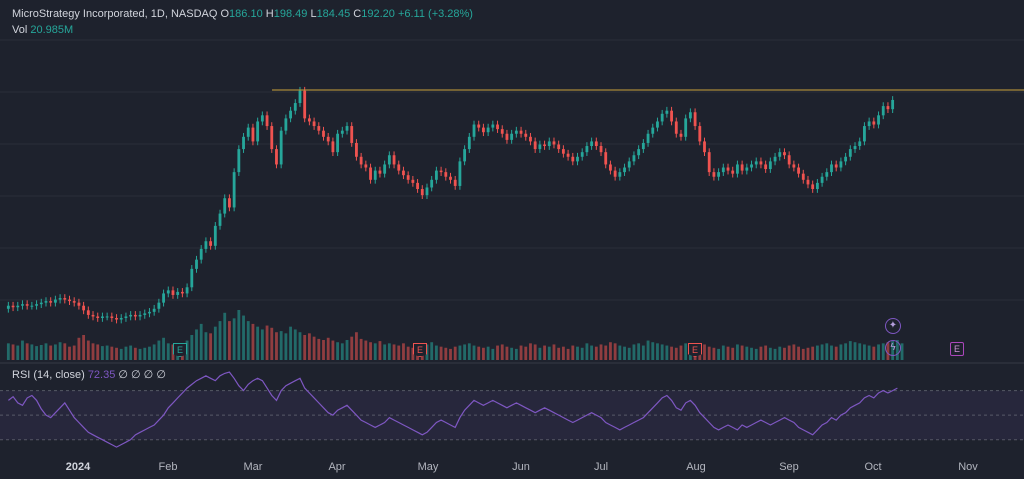 The height and width of the screenshot is (479, 1024). I want to click on x-axis-label: Sep, so click(789, 467).